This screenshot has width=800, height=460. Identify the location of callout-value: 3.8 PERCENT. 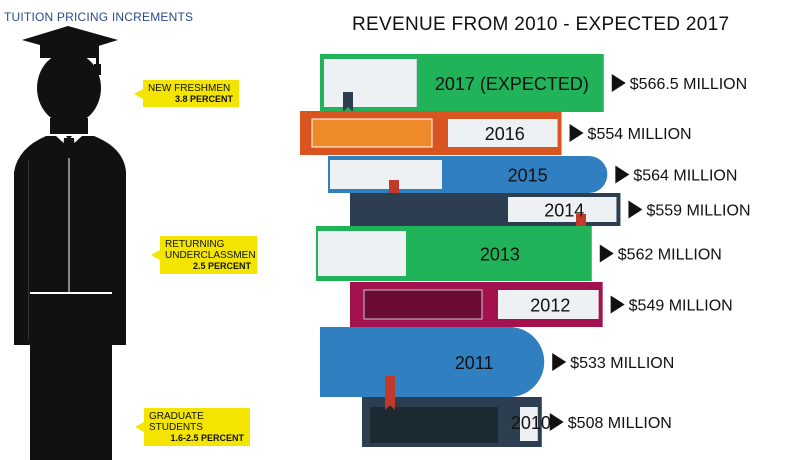
(203, 99).